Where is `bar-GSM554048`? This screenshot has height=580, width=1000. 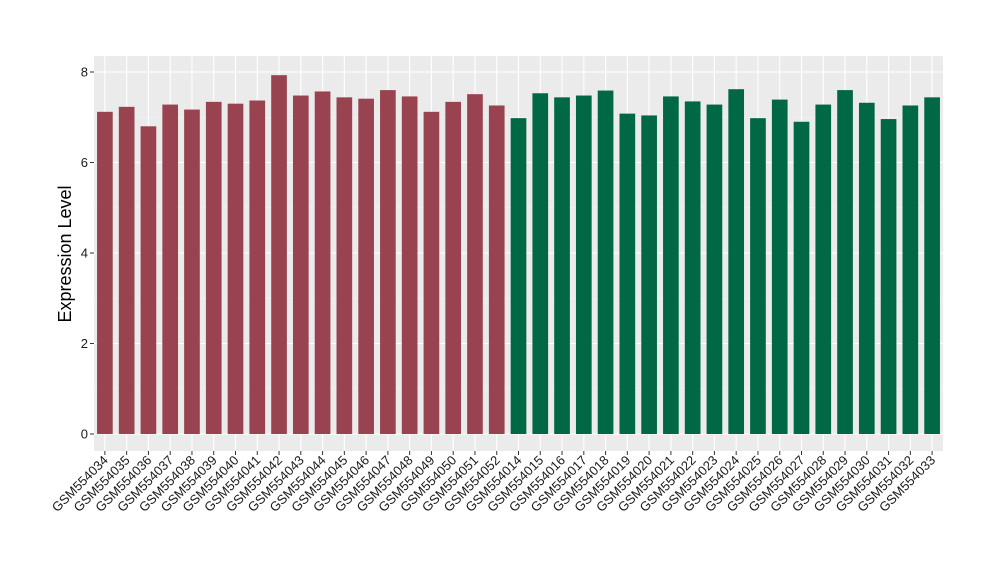 bar-GSM554048 is located at coordinates (409, 265).